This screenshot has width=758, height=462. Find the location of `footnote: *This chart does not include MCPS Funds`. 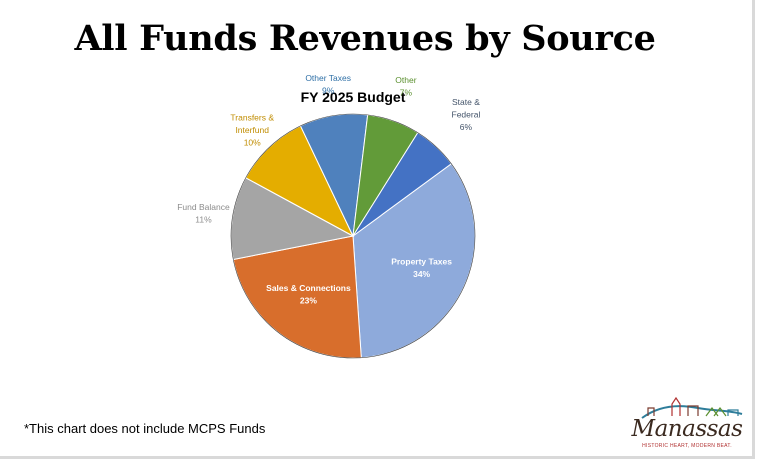

footnote: *This chart does not include MCPS Funds is located at coordinates (145, 428).